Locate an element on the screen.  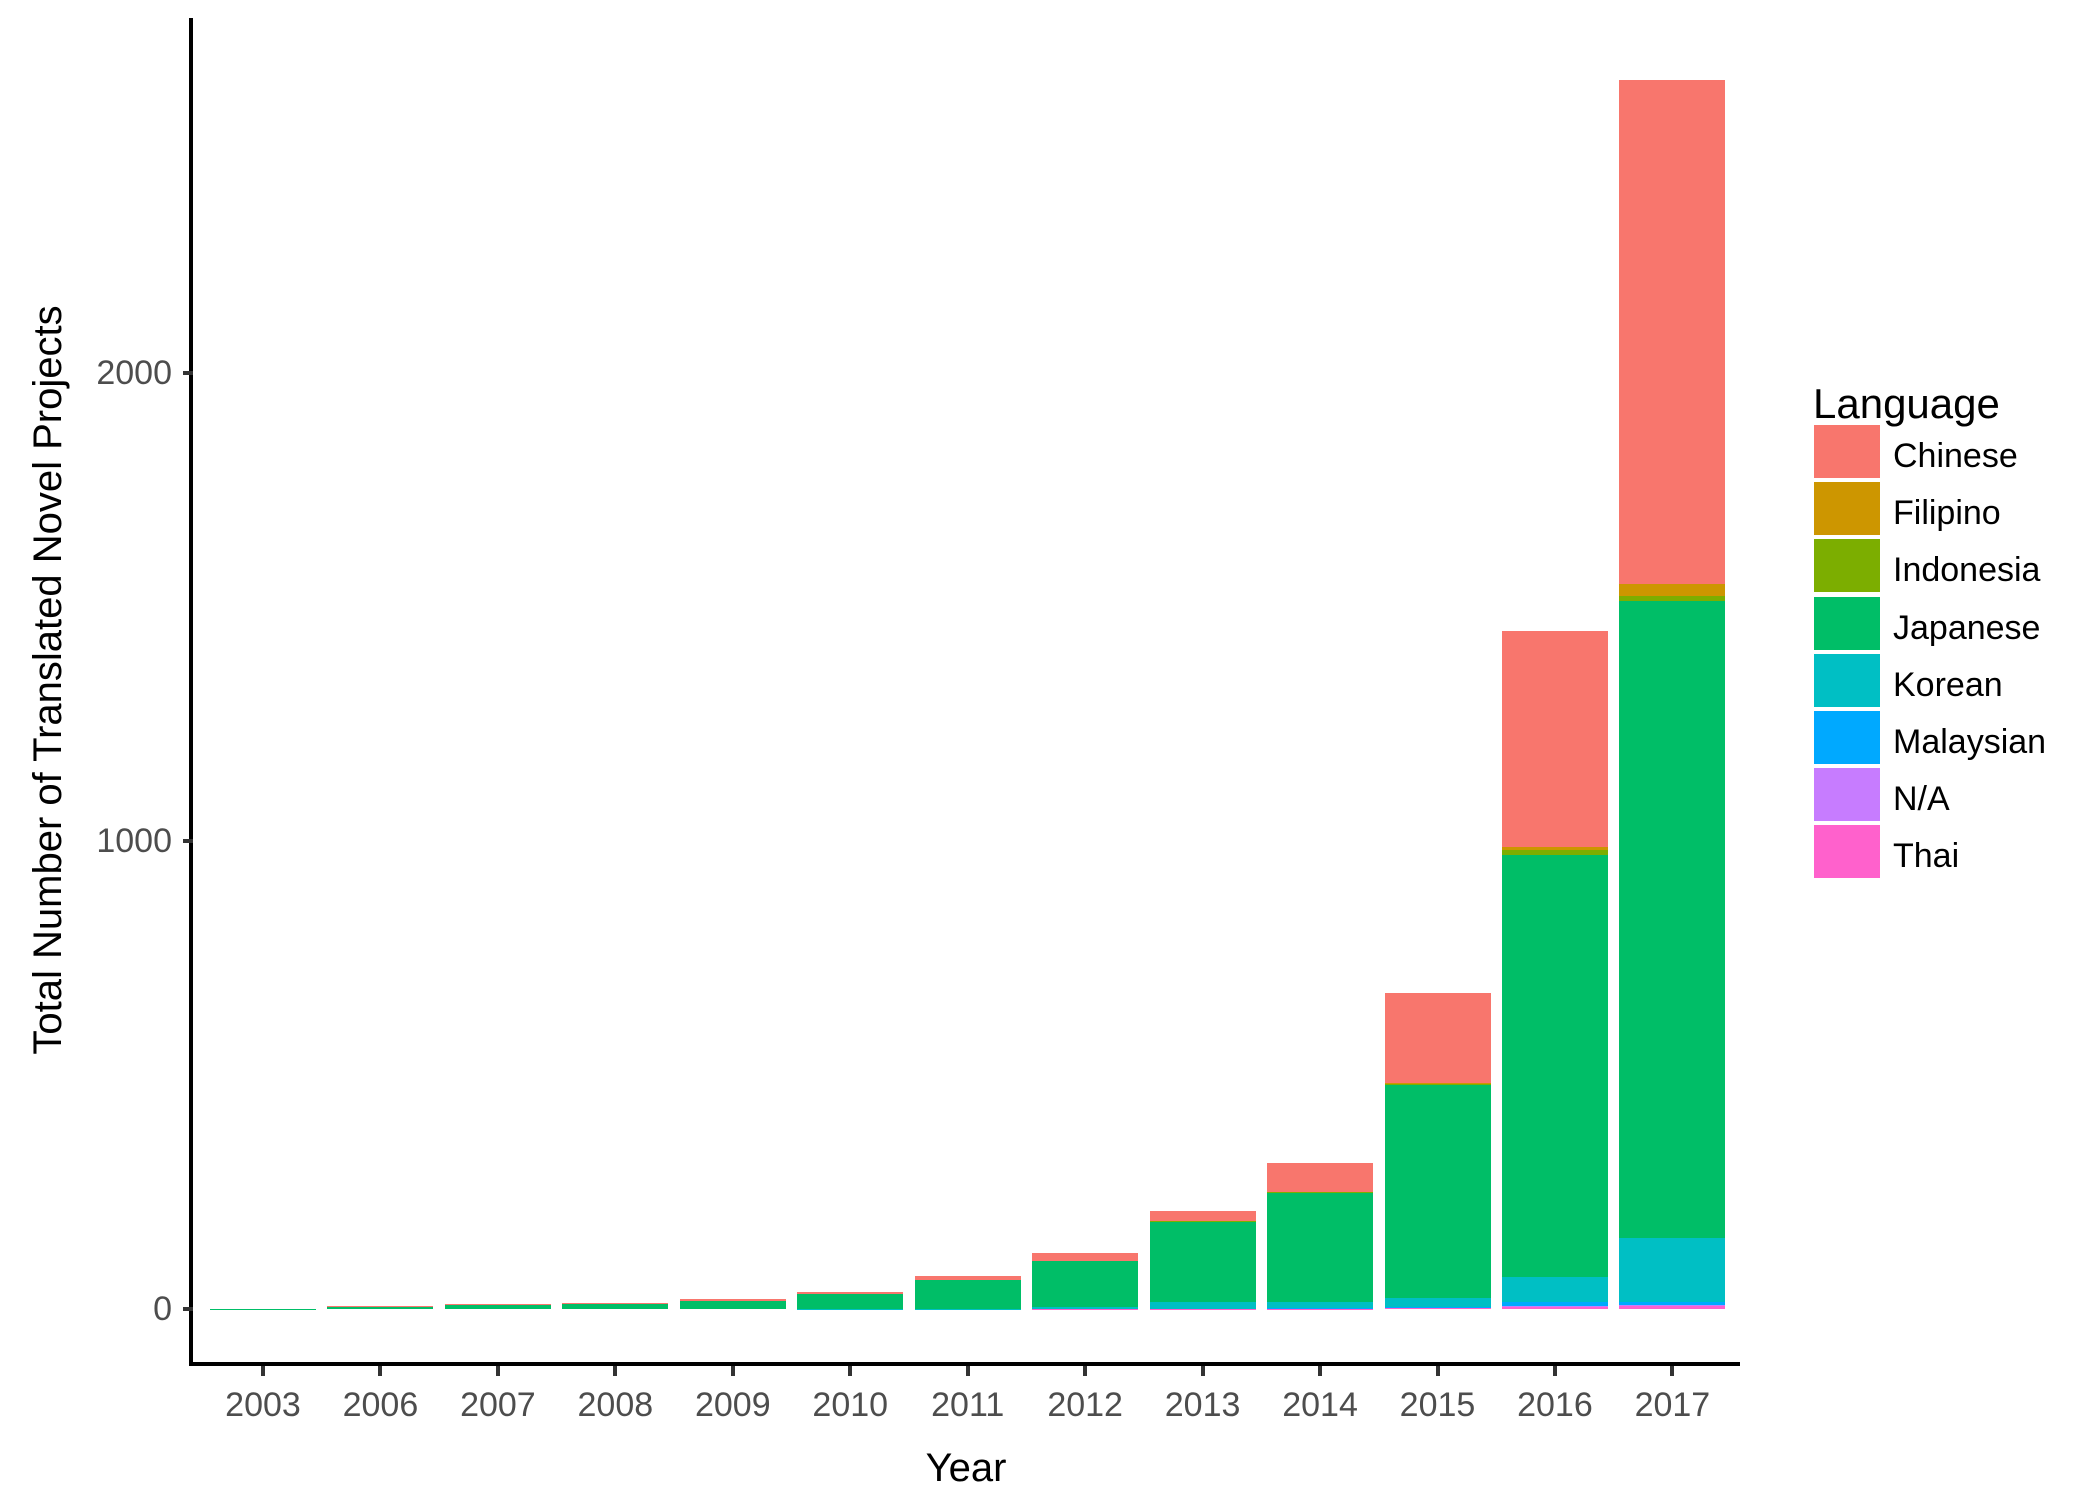
bar-segment-indonesia-2016 is located at coordinates (1554, 852).